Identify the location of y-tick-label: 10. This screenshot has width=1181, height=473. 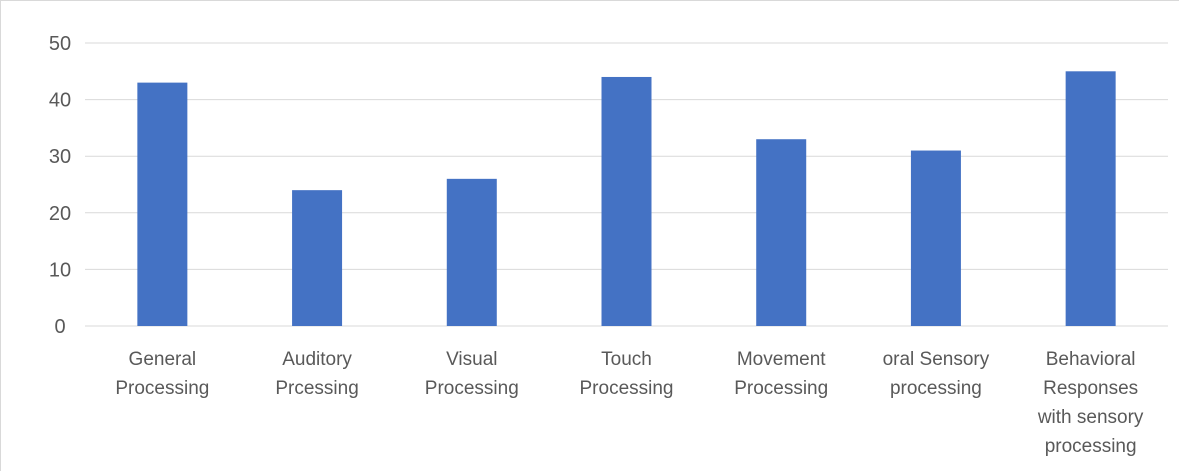
(60, 270).